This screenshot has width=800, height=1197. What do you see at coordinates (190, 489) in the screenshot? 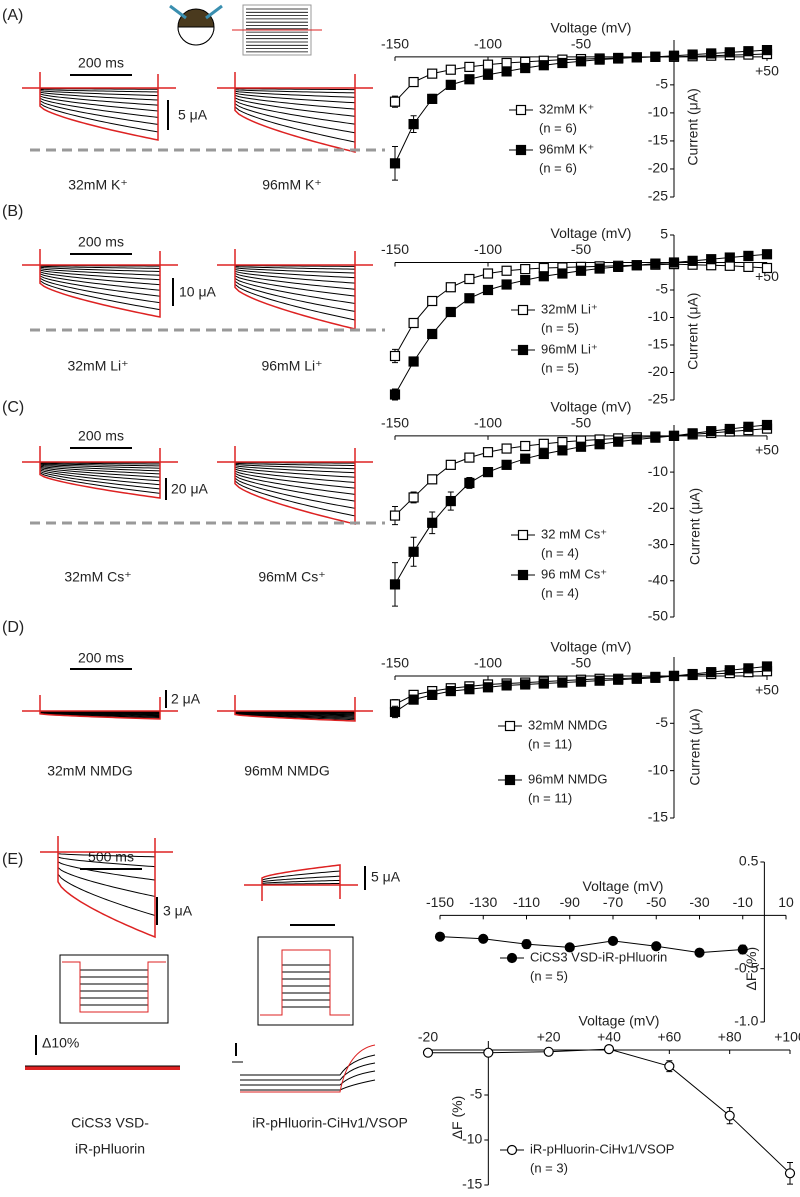
I see `current-label: 20 μA` at bounding box center [190, 489].